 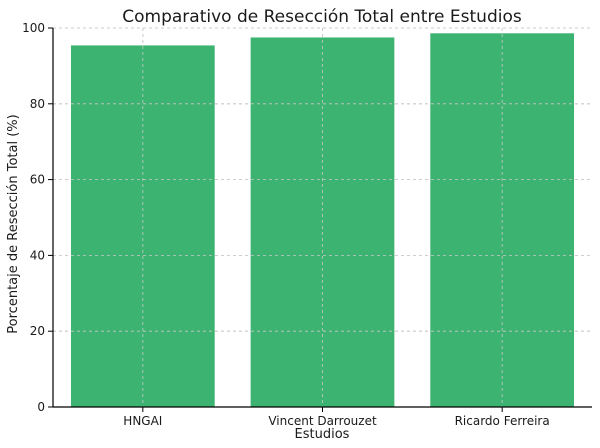 I want to click on x-tick-label: Ricardo Ferreira, so click(x=502, y=421).